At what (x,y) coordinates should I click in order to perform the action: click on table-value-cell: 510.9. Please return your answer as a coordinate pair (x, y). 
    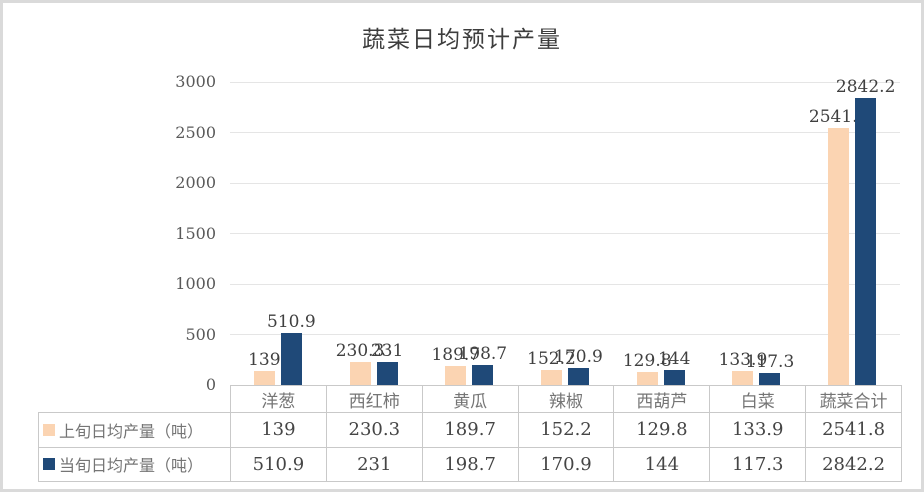
    Looking at the image, I should click on (279, 464).